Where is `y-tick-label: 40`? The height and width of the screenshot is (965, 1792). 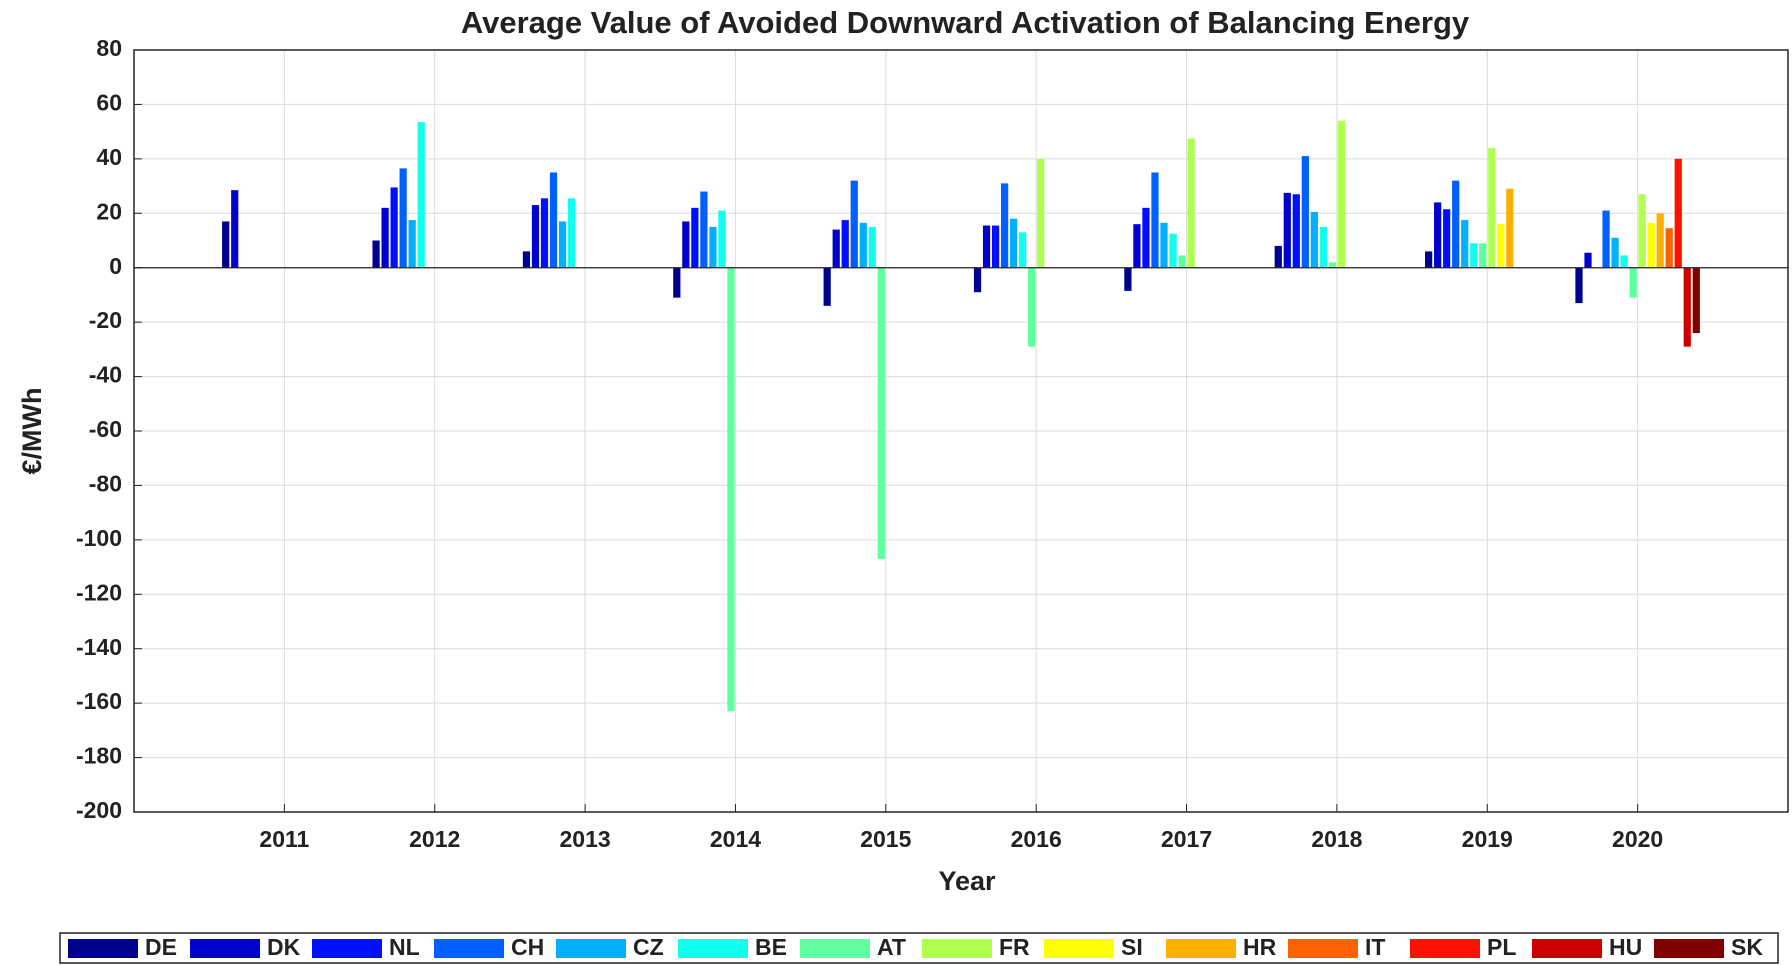
y-tick-label: 40 is located at coordinates (109, 157).